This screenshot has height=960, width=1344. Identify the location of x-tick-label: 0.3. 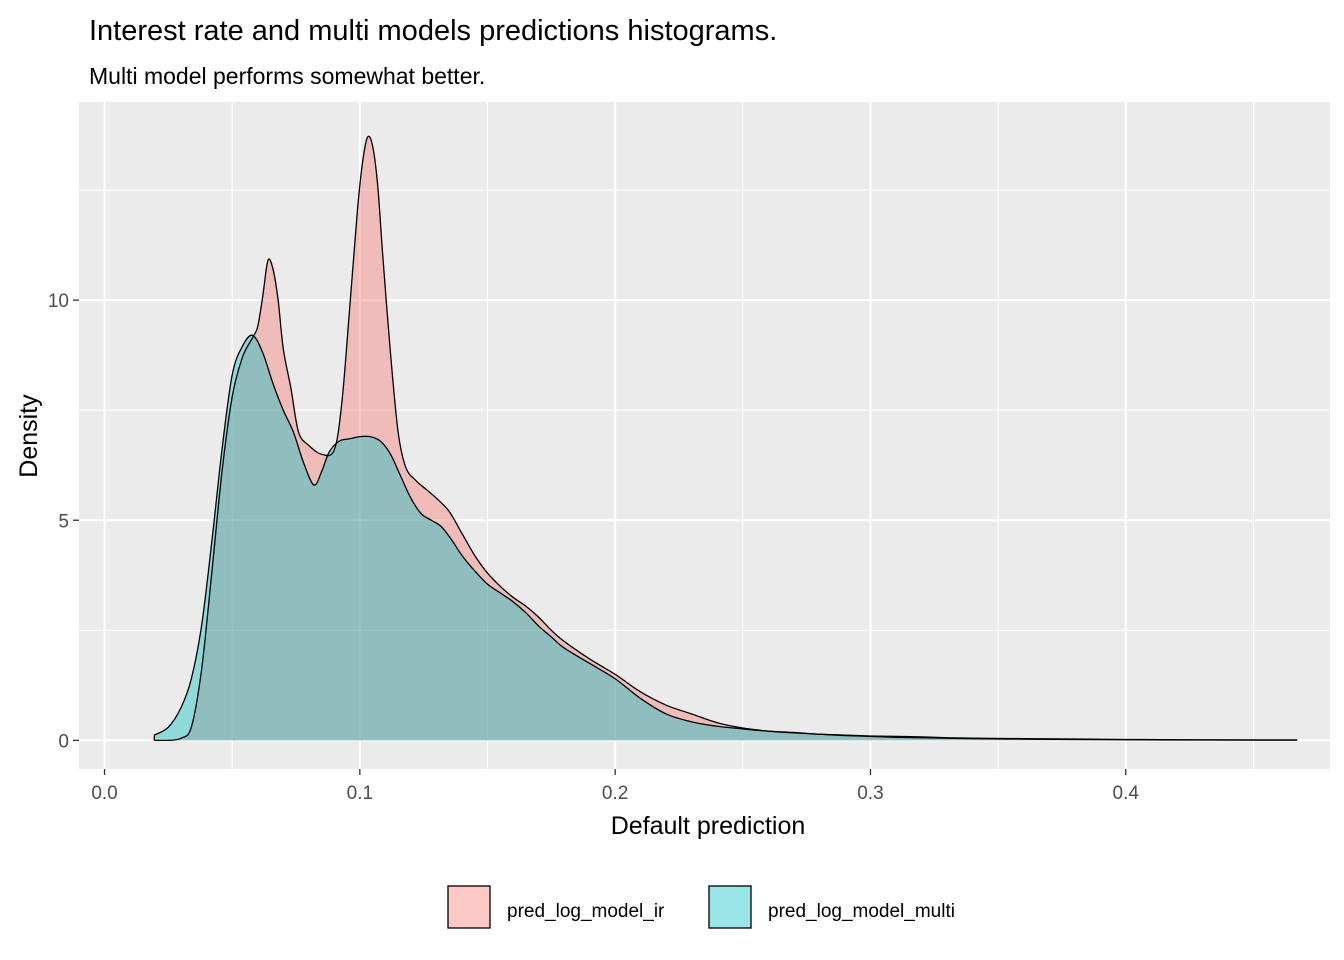
(870, 793).